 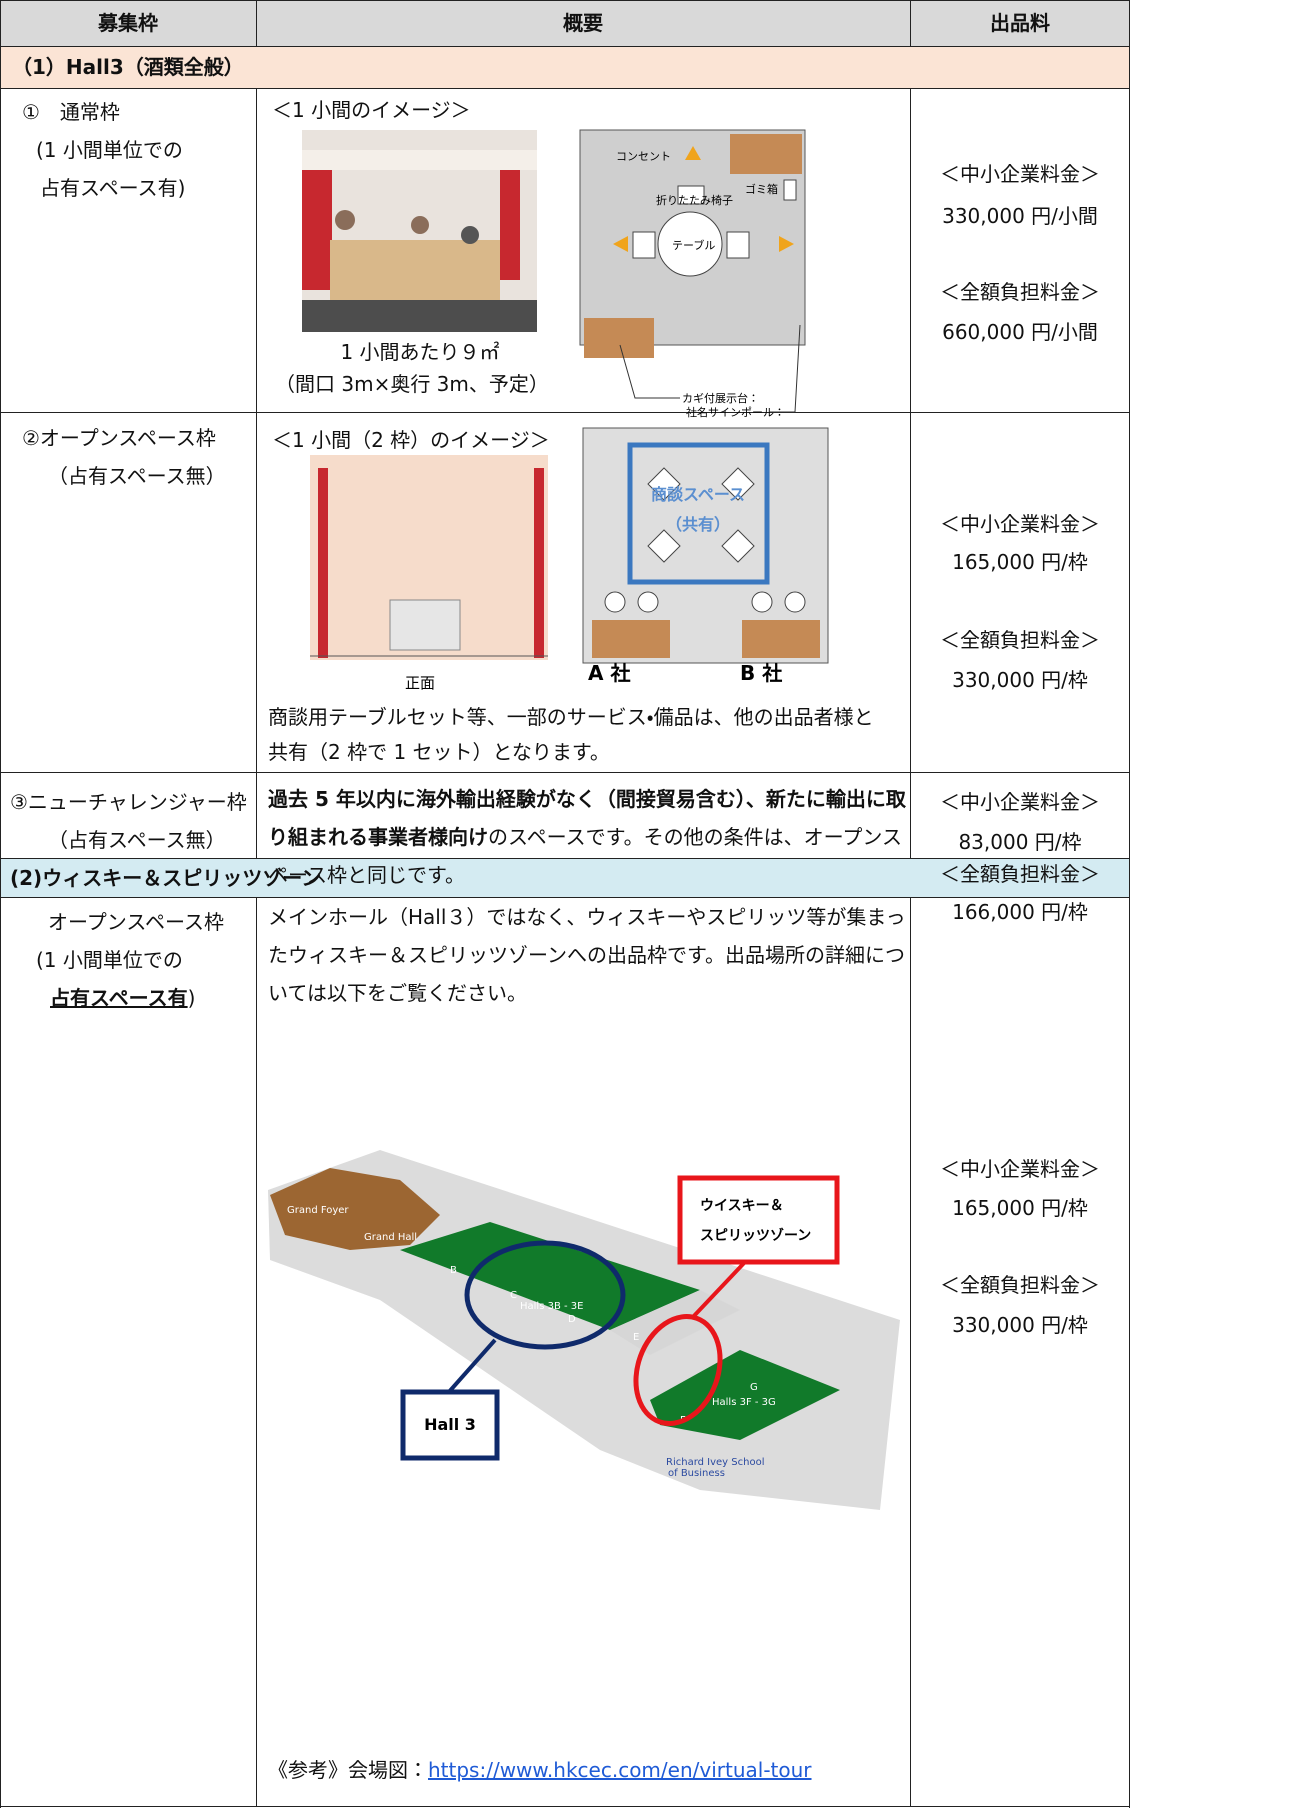 I want to click on elevation-label: 正面, so click(x=420, y=683).